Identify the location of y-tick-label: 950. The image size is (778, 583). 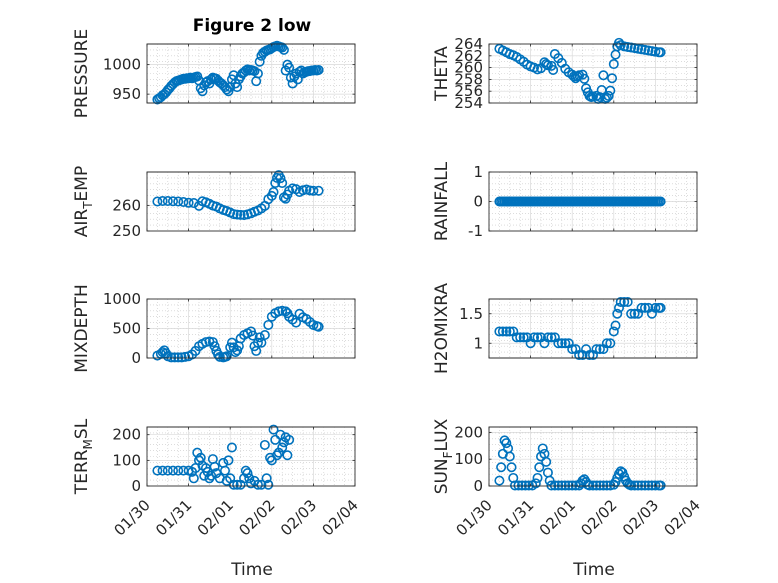
(126, 94).